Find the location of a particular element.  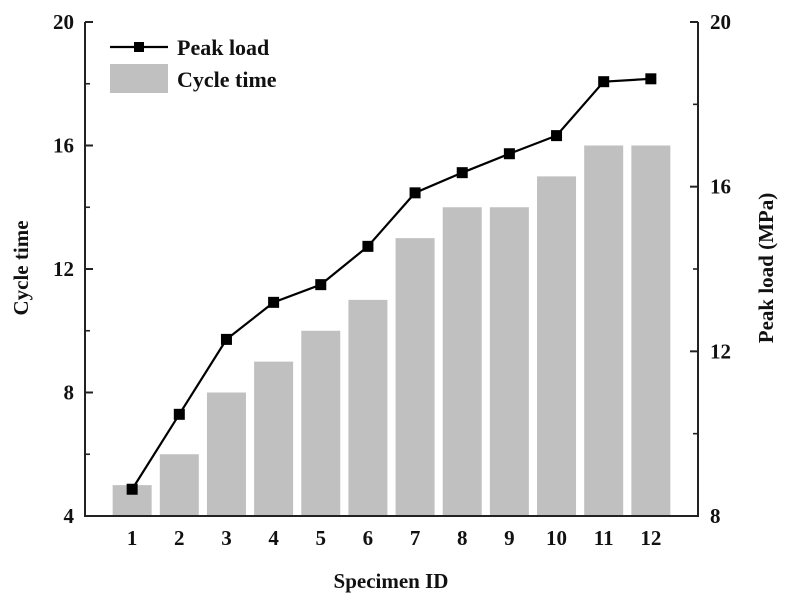

x-tick-label: 3 is located at coordinates (226, 538).